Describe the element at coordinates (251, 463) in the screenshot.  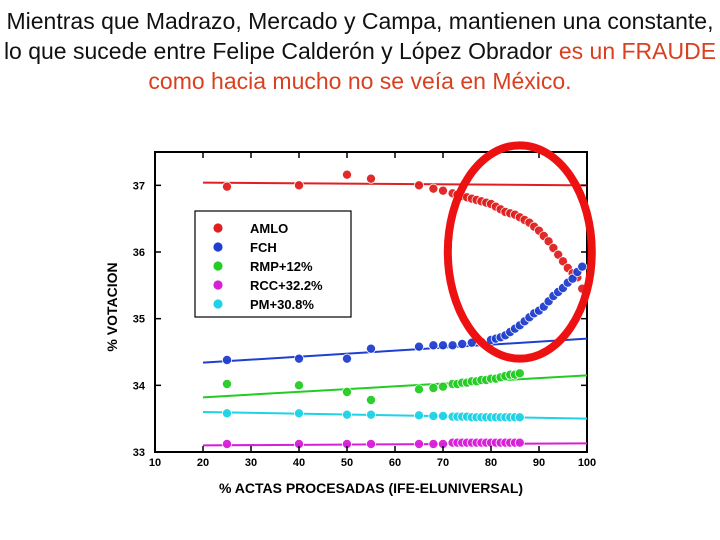
I see `x-tick-label: 30` at that location.